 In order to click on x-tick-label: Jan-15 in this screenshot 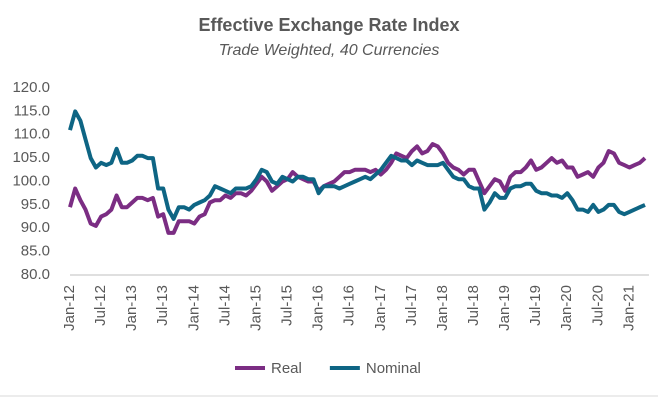, I will do `click(255, 308)`.